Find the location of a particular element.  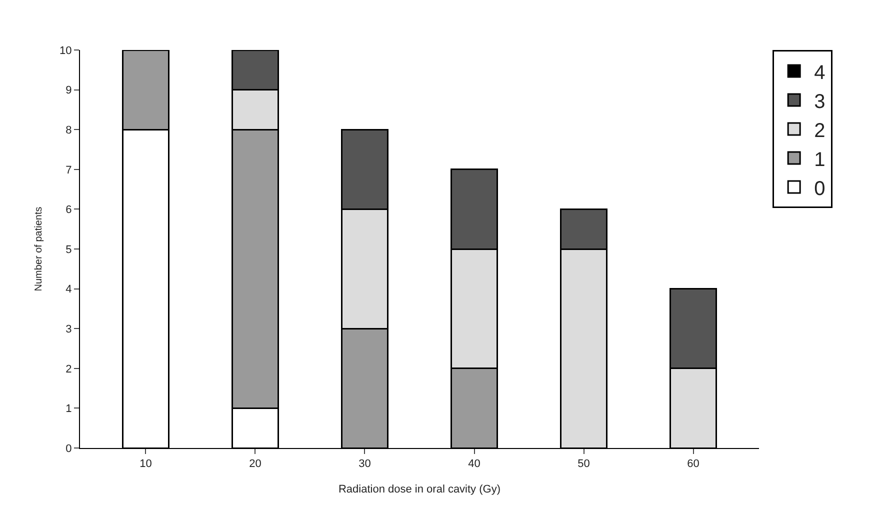

legend-label: 4 is located at coordinates (820, 73).